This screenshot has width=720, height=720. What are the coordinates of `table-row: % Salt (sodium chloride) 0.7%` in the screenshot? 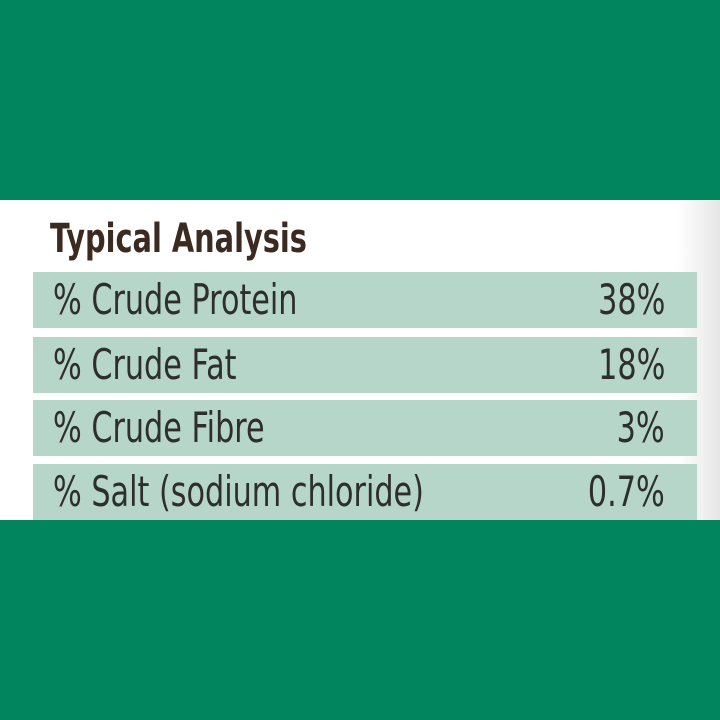 It's located at (365, 492).